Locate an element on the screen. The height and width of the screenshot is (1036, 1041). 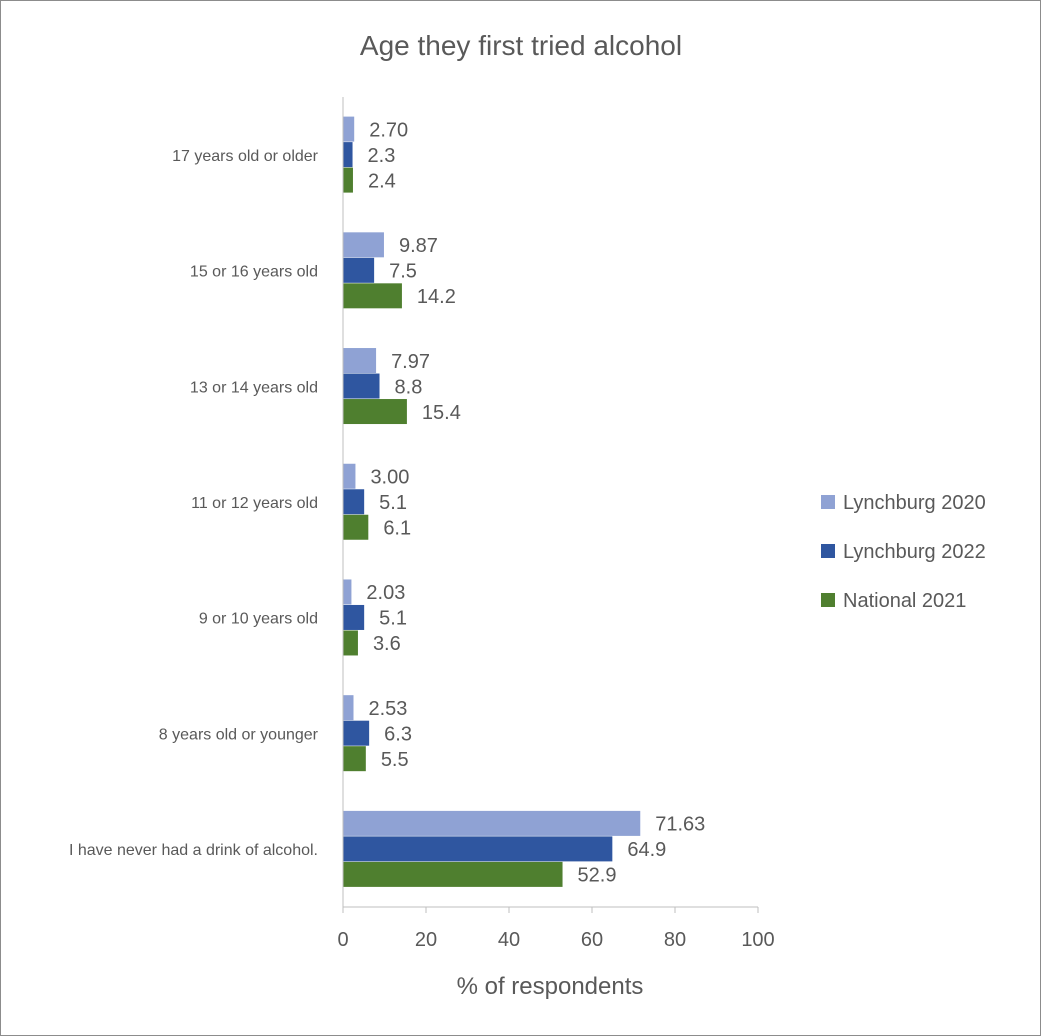
data-label: 5.5 is located at coordinates (395, 760).